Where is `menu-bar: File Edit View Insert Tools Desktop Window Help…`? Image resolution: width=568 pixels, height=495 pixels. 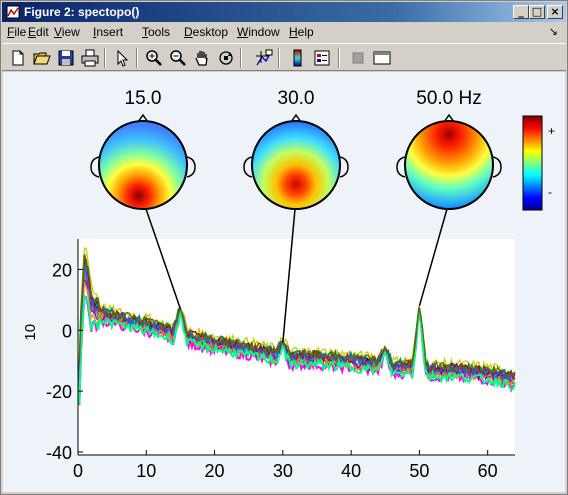
menu-bar: File Edit View Insert Tools Desktop Window Help… is located at coordinates (284, 32).